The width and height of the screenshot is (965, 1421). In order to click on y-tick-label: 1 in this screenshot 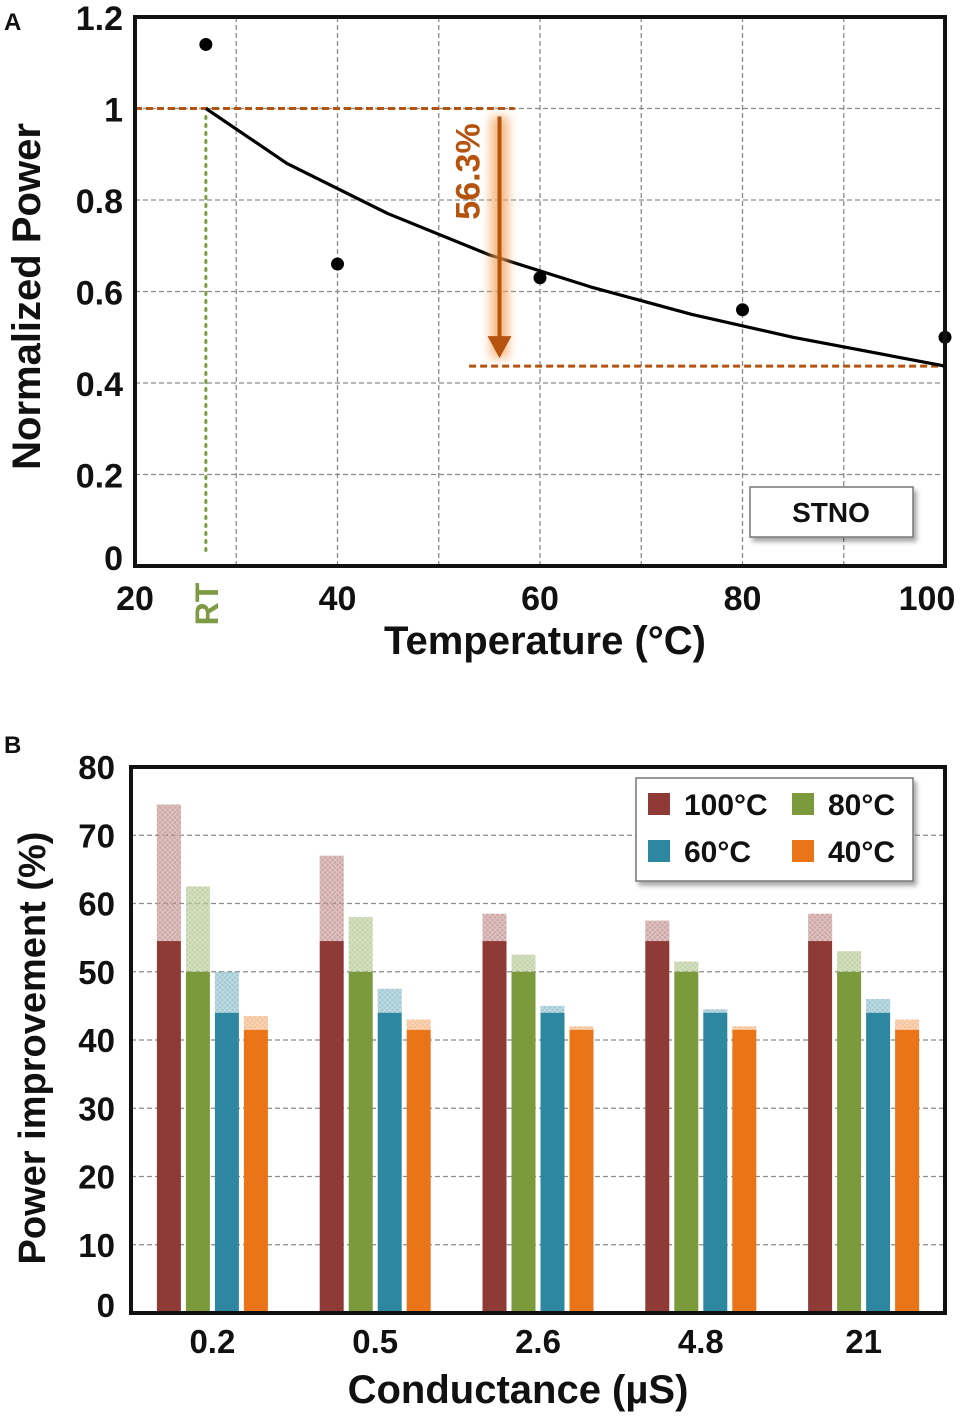, I will do `click(113, 111)`.